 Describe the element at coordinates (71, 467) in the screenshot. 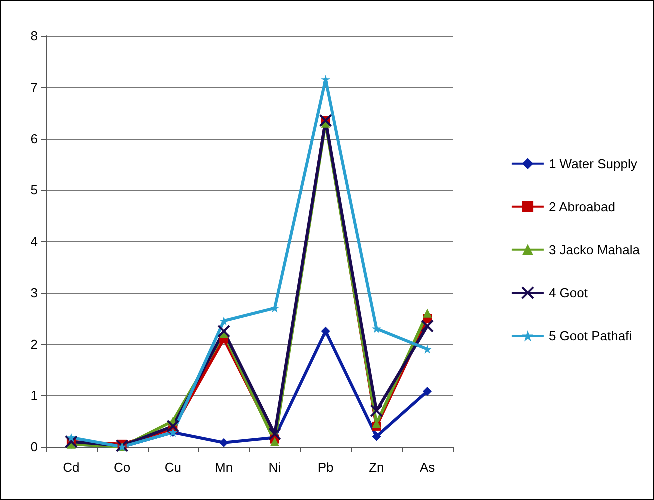

I see `x-tick-label: Cd` at that location.